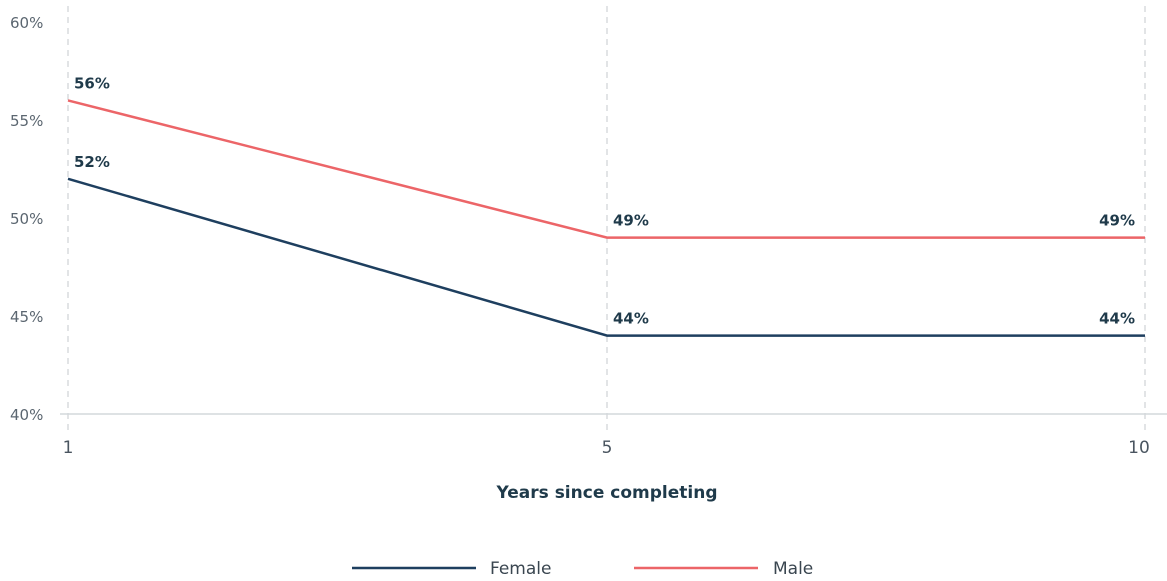 Image resolution: width=1167 pixels, height=581 pixels. What do you see at coordinates (1139, 448) in the screenshot?
I see `x-tick-label: 10` at bounding box center [1139, 448].